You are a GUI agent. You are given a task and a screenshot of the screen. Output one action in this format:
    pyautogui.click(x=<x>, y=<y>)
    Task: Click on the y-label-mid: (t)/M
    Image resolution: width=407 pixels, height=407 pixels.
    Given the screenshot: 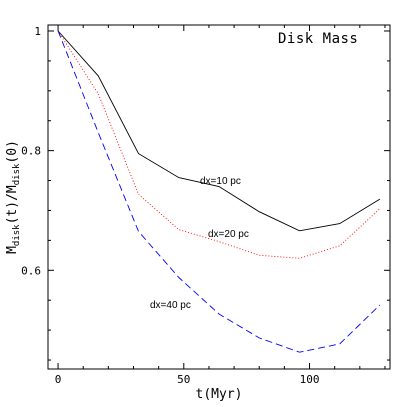 What is the action you would take?
    pyautogui.click(x=12, y=204)
    